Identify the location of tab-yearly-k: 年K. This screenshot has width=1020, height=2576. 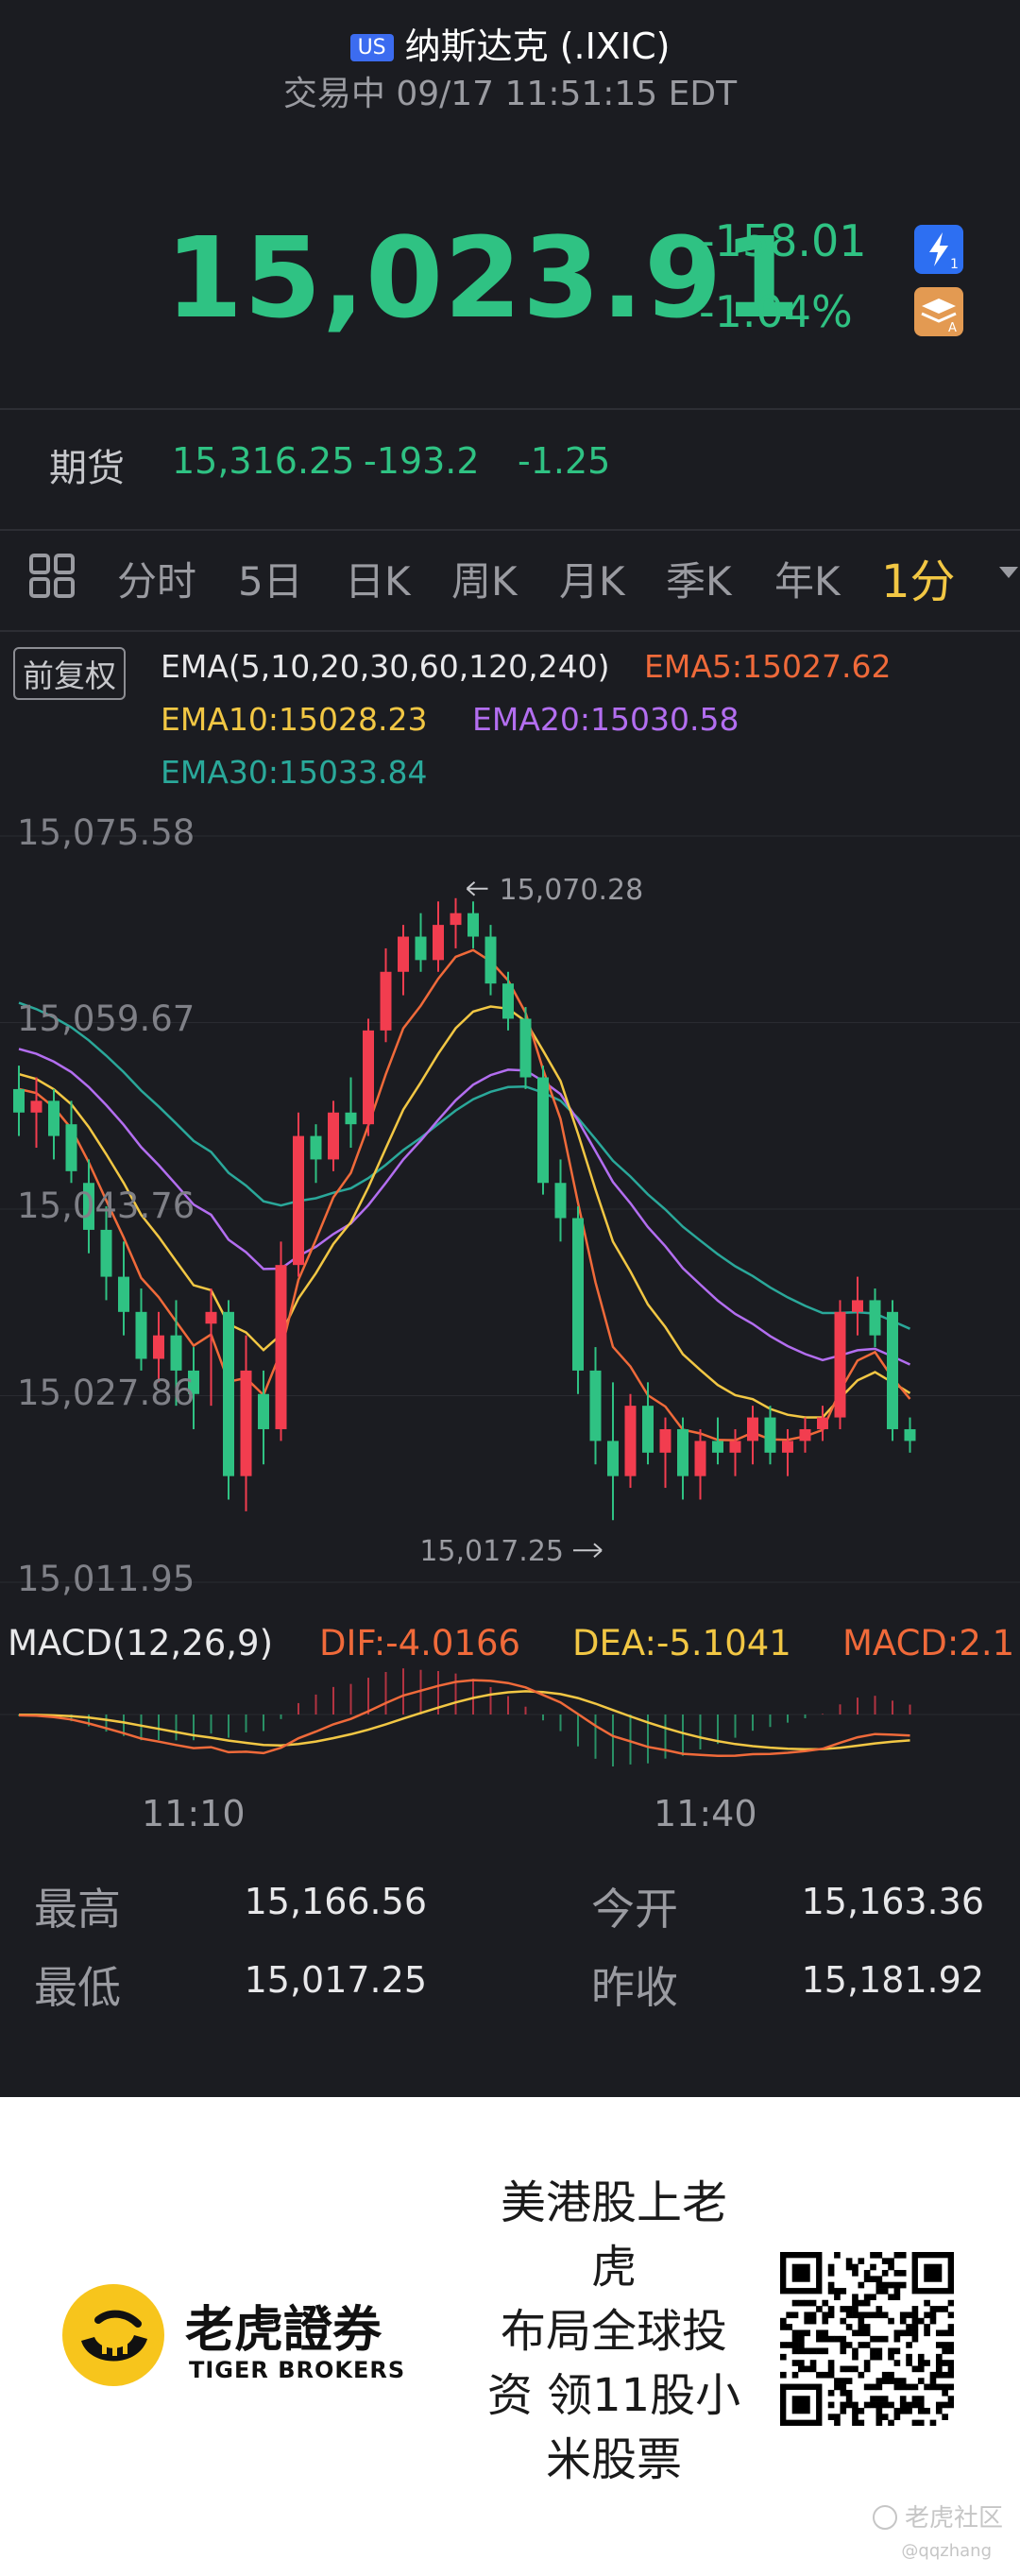
(807, 582).